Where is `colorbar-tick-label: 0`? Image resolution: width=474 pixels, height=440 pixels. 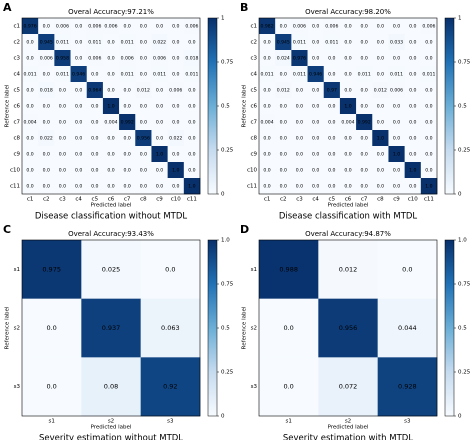 colorbar-tick-label: 0 is located at coordinates (460, 195).